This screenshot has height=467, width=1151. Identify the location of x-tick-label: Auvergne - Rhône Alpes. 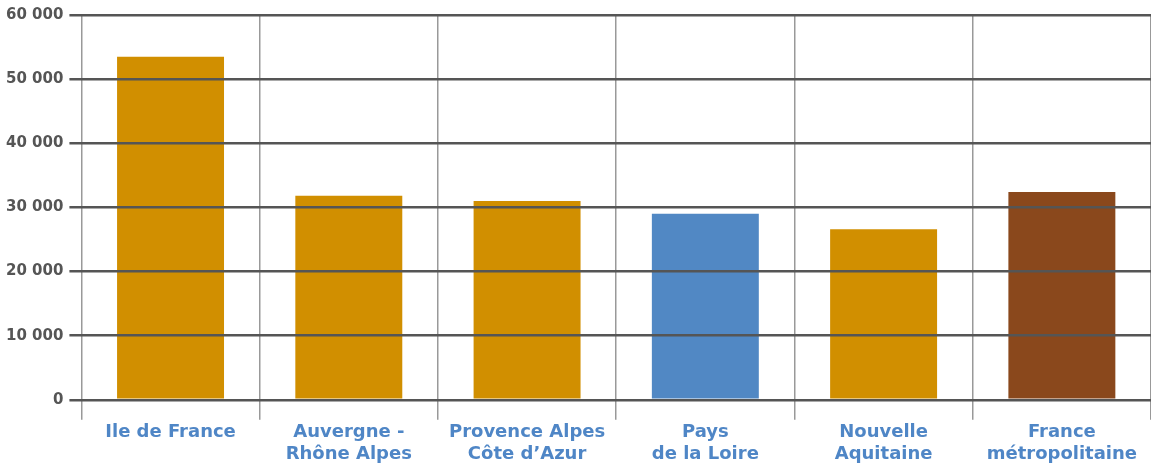
(348, 441).